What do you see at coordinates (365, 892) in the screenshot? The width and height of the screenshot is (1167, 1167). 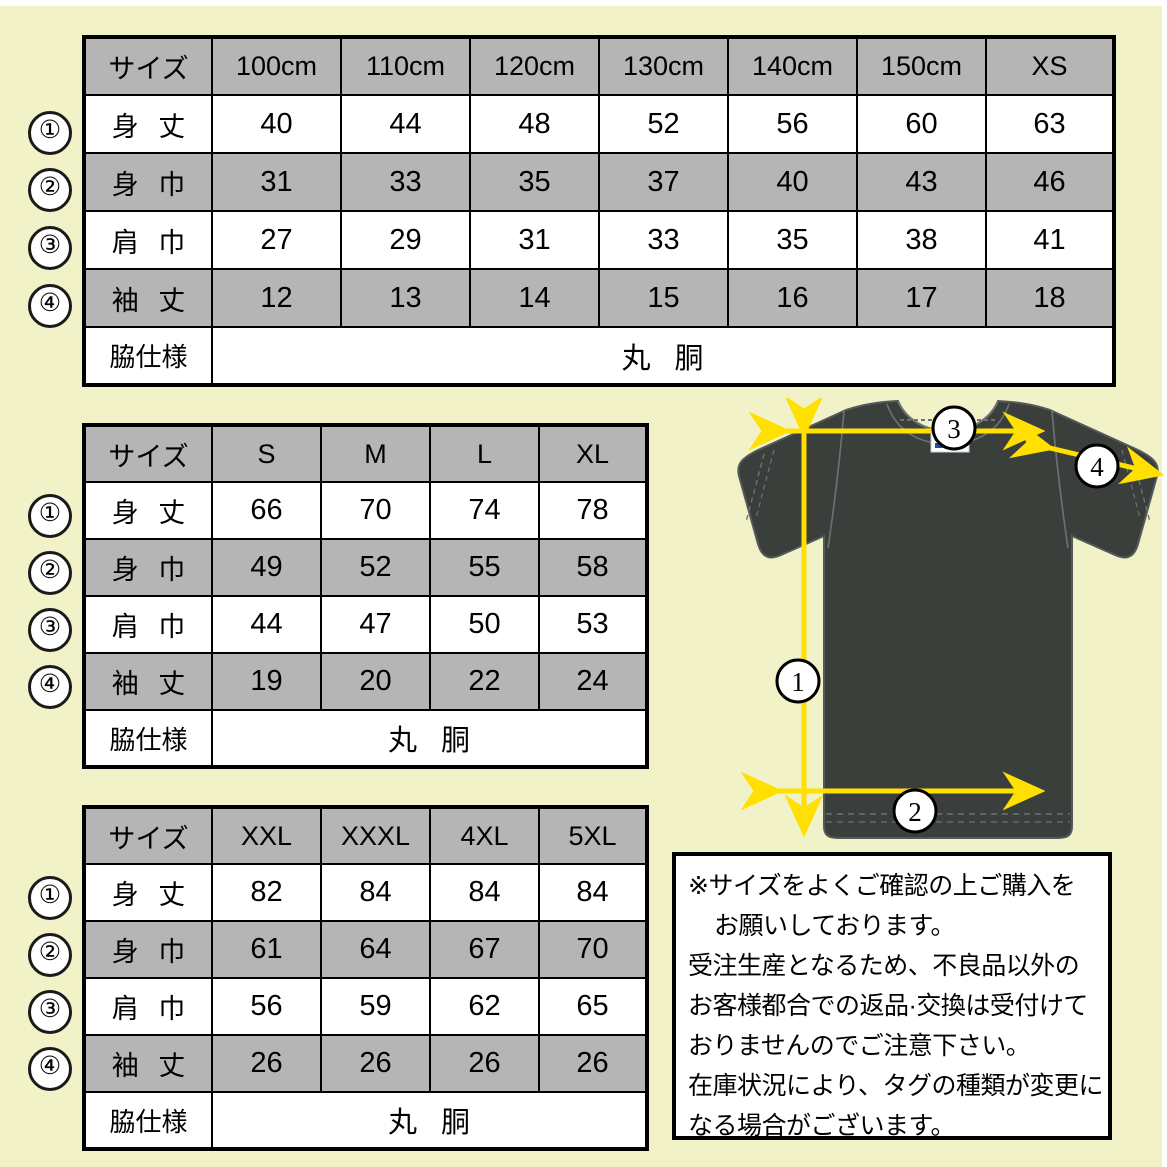 I see `table-row: 身 丈 82 84 84 84` at bounding box center [365, 892].